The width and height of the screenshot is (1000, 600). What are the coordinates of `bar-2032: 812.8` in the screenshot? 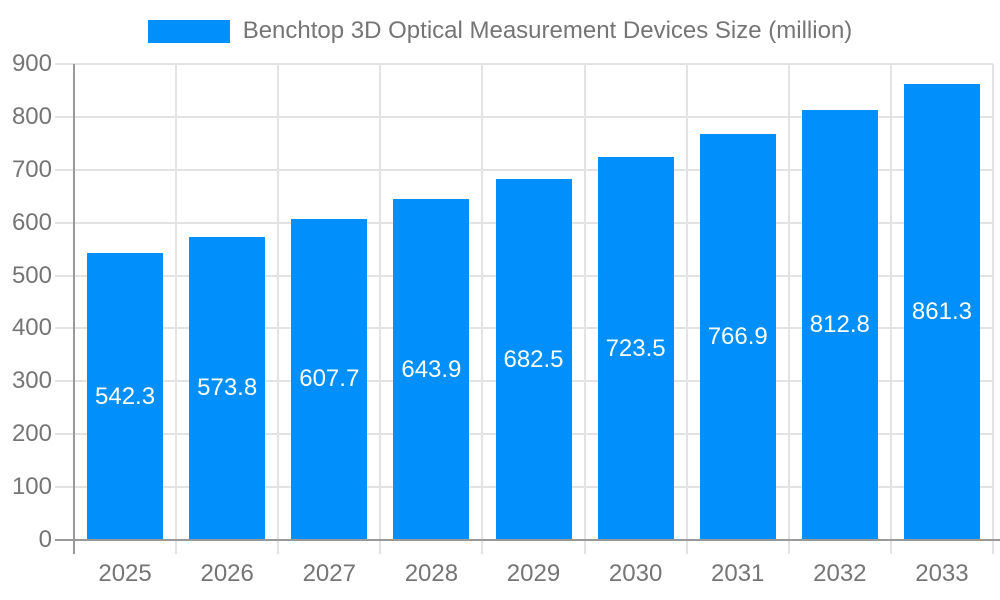 It's located at (839, 325).